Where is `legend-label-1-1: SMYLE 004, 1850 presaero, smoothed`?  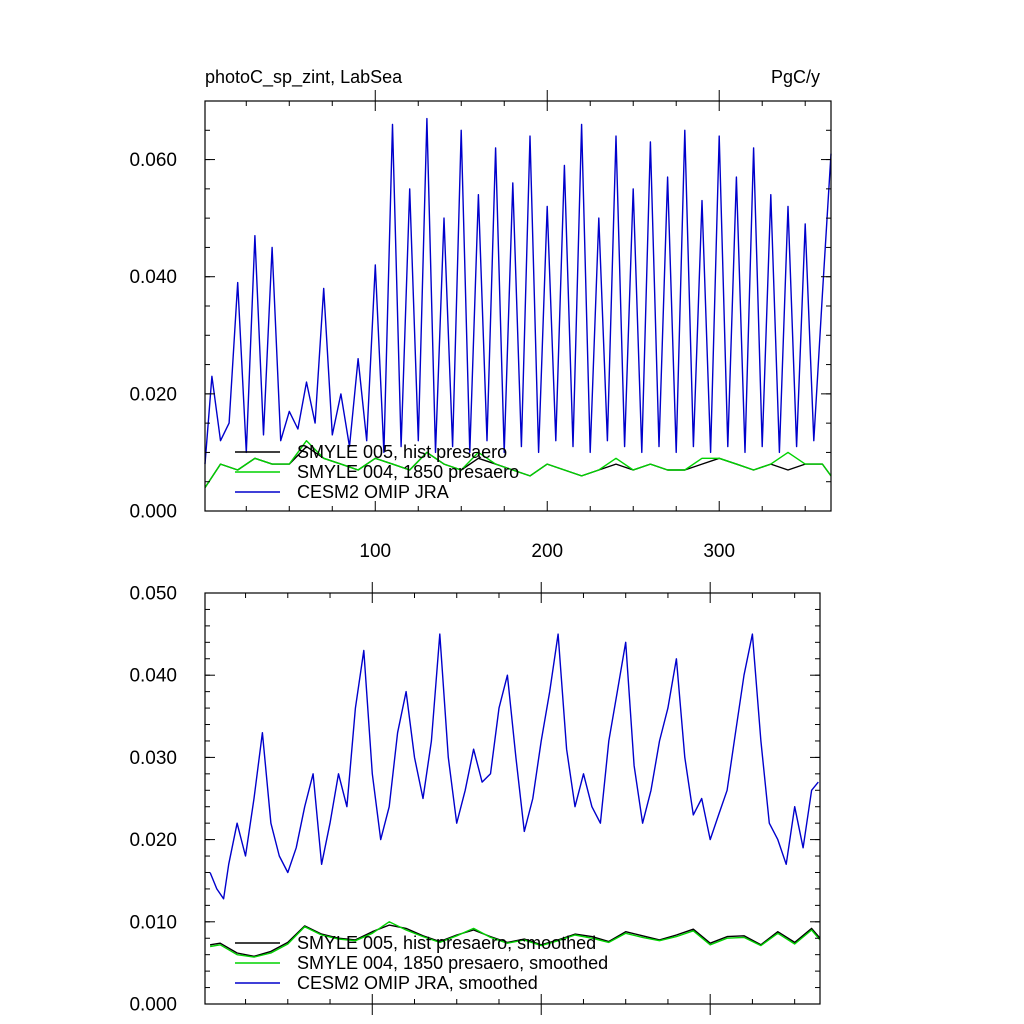 legend-label-1-1: SMYLE 004, 1850 presaero, smoothed is located at coordinates (452, 963).